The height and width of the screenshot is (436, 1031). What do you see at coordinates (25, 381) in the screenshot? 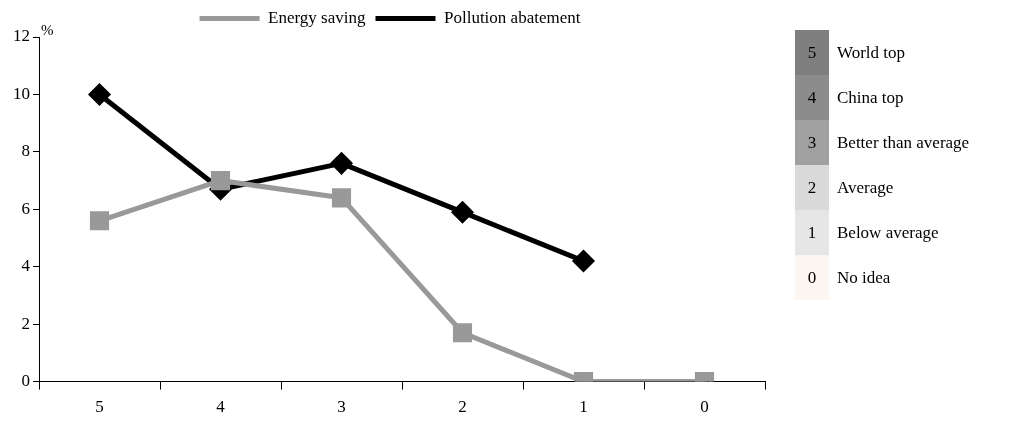
I see `y-tick-label: 0` at bounding box center [25, 381].